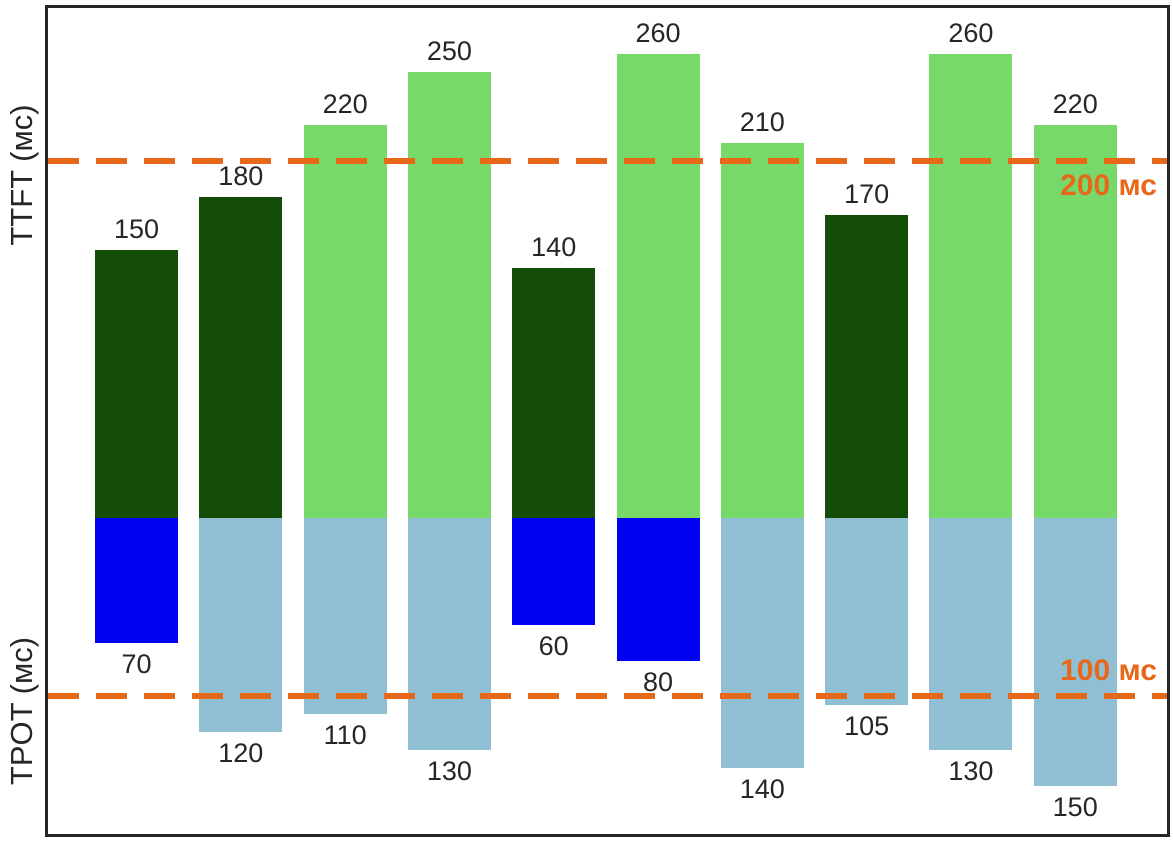  Describe the element at coordinates (449, 50) in the screenshot. I see `ttft-value-label: 250` at that location.